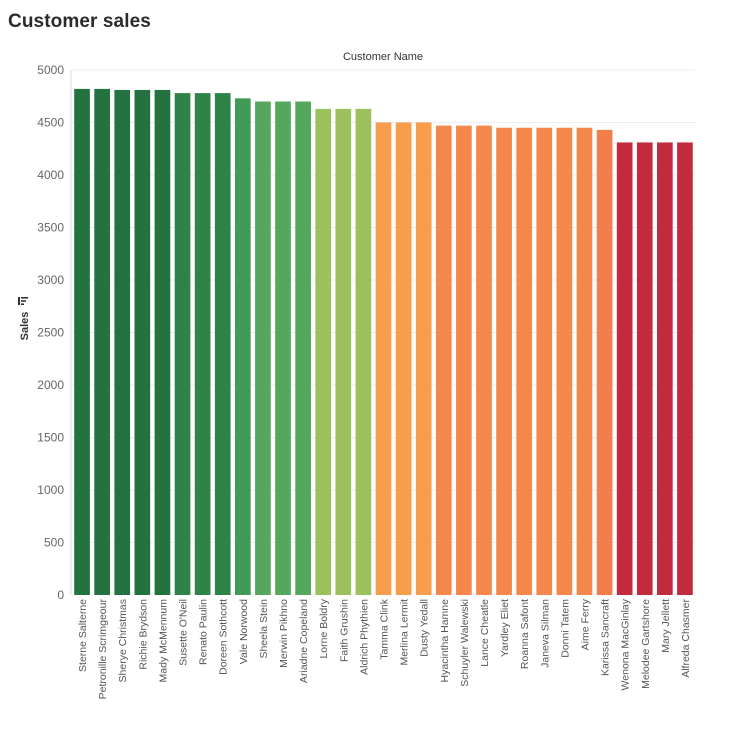  What do you see at coordinates (50, 70) in the screenshot?
I see `y-tick-label: 5000` at bounding box center [50, 70].